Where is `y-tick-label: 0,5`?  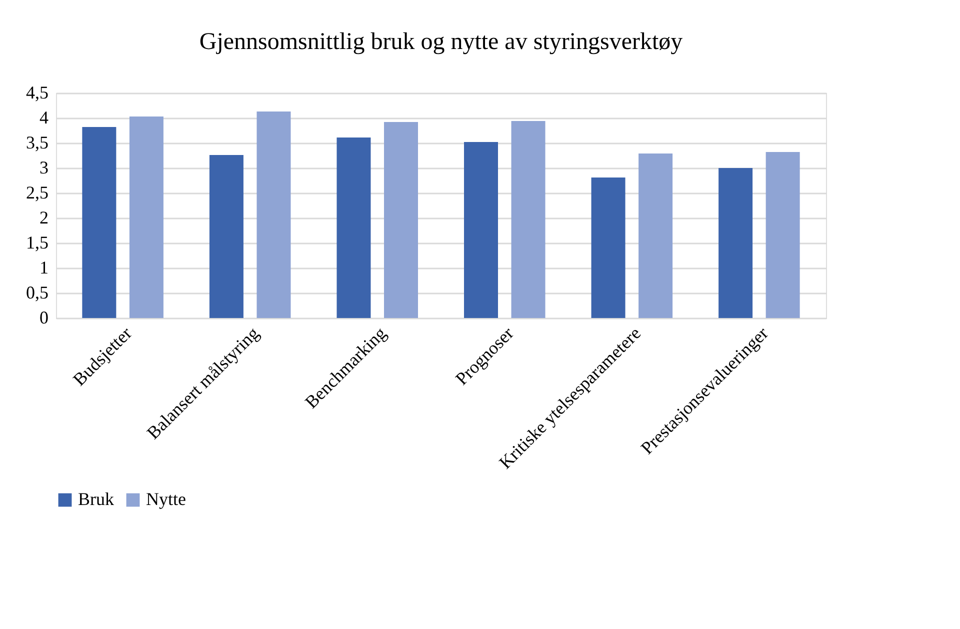
y-tick-label: 0,5 is located at coordinates (37, 292).